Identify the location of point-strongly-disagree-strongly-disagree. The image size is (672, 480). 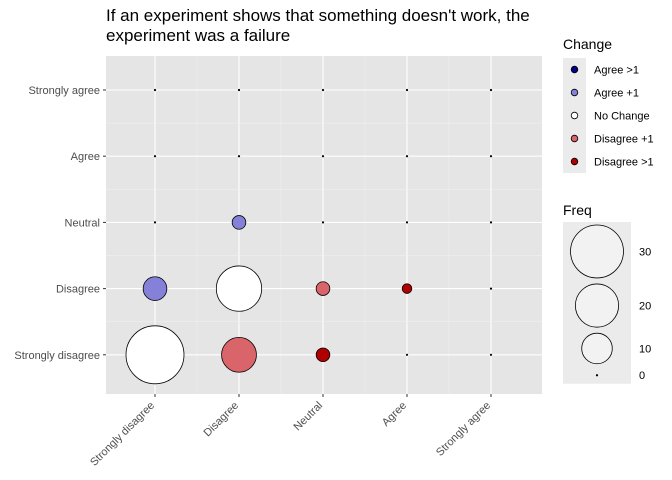
(155, 355).